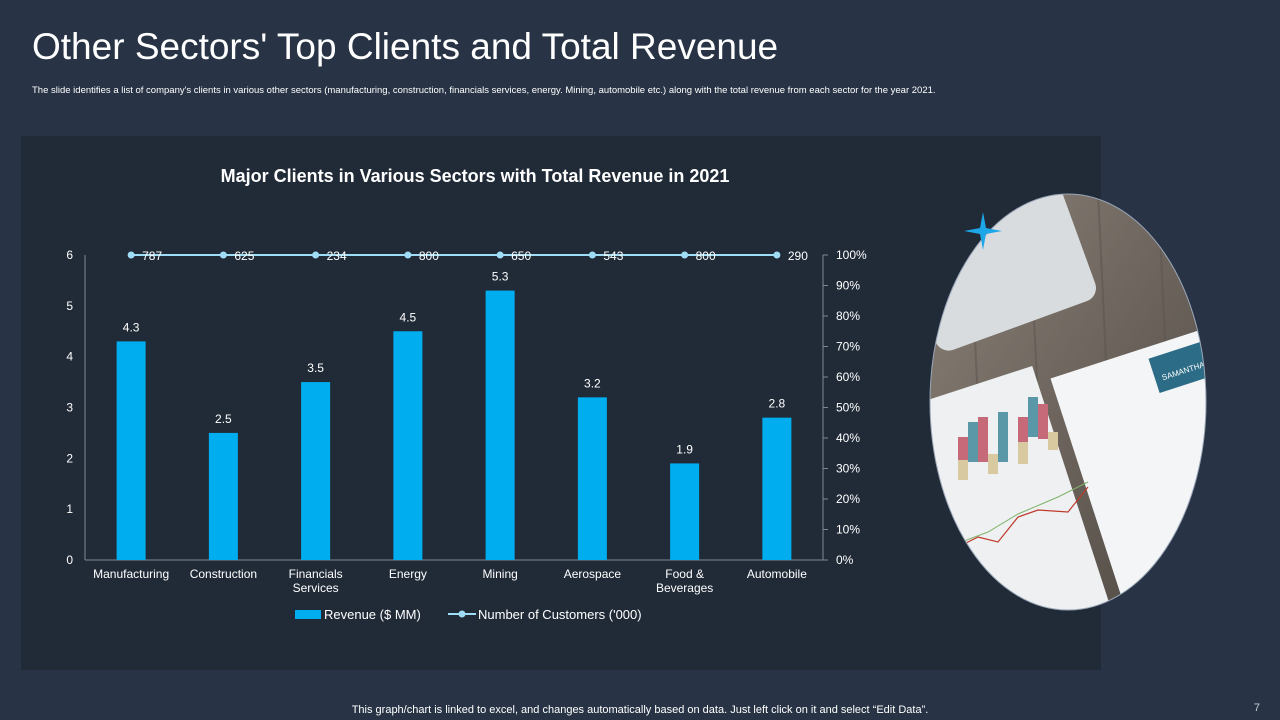  I want to click on y2-tick-label: 70%, so click(848, 347).